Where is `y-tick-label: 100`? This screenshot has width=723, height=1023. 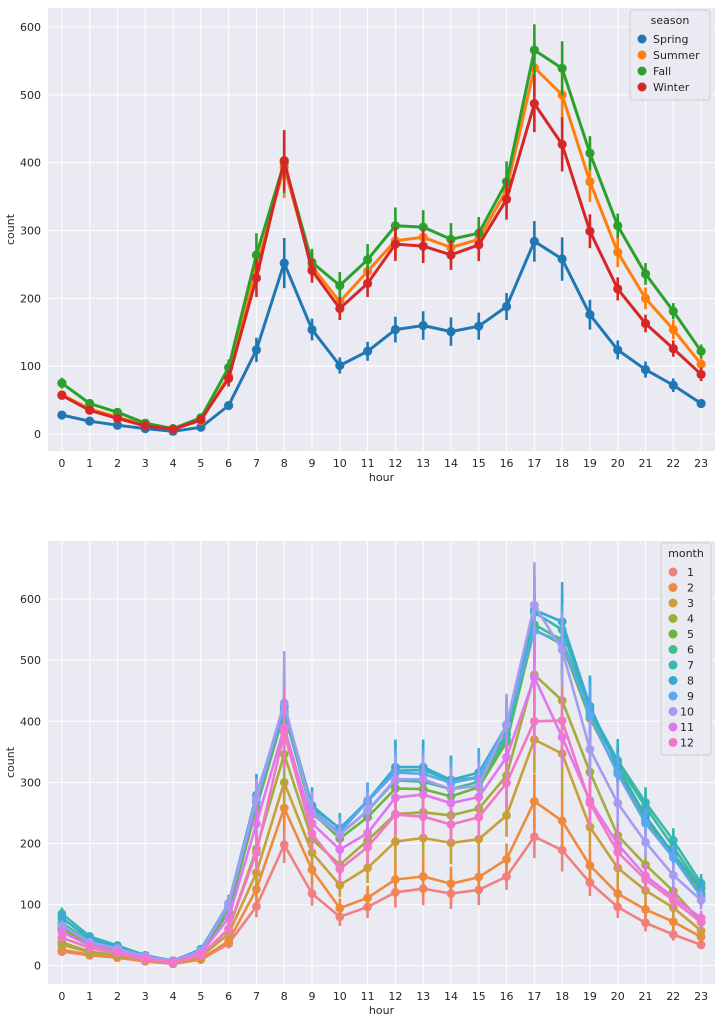 y-tick-label: 100 is located at coordinates (30, 366).